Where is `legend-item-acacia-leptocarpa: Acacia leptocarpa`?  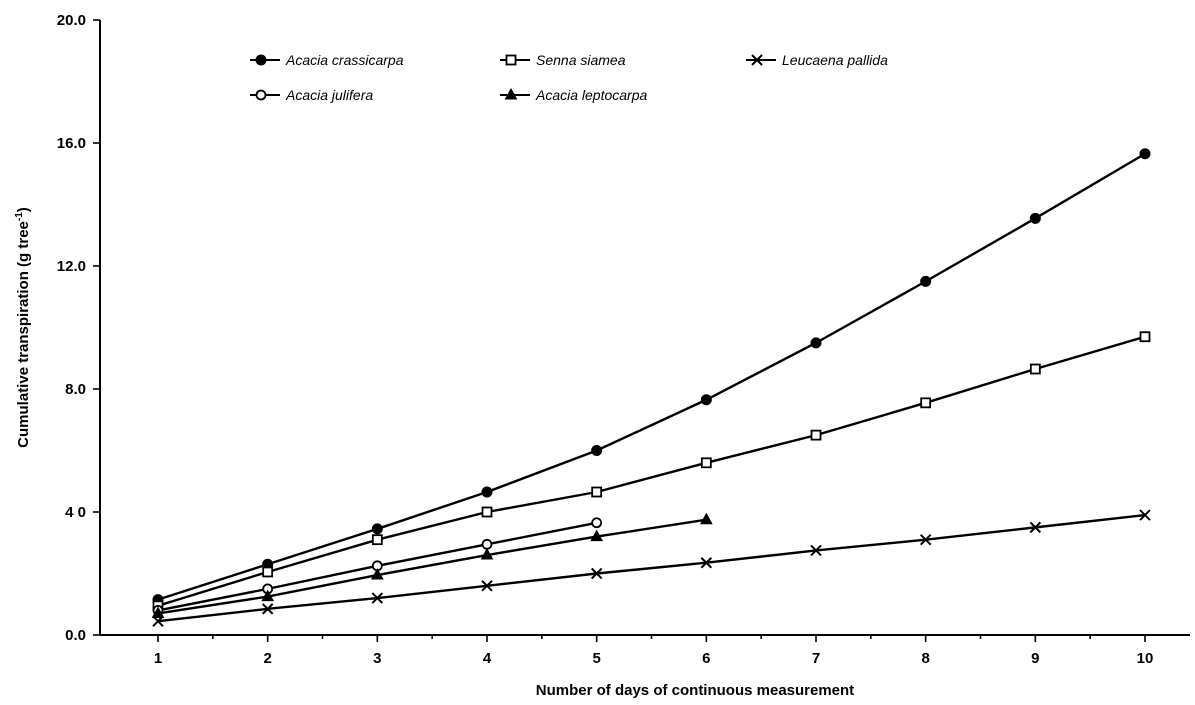 legend-item-acacia-leptocarpa: Acacia leptocarpa is located at coordinates (574, 95).